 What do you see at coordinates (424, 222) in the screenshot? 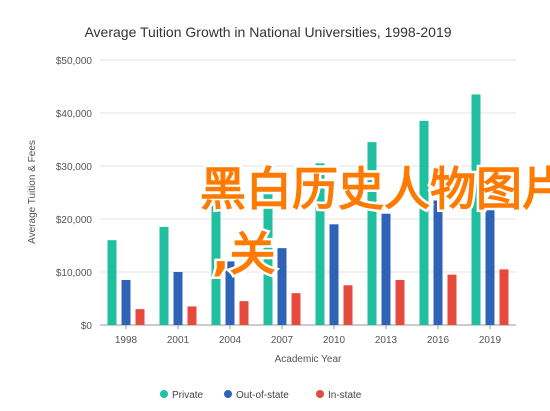
I see `bar-private-2016` at bounding box center [424, 222].